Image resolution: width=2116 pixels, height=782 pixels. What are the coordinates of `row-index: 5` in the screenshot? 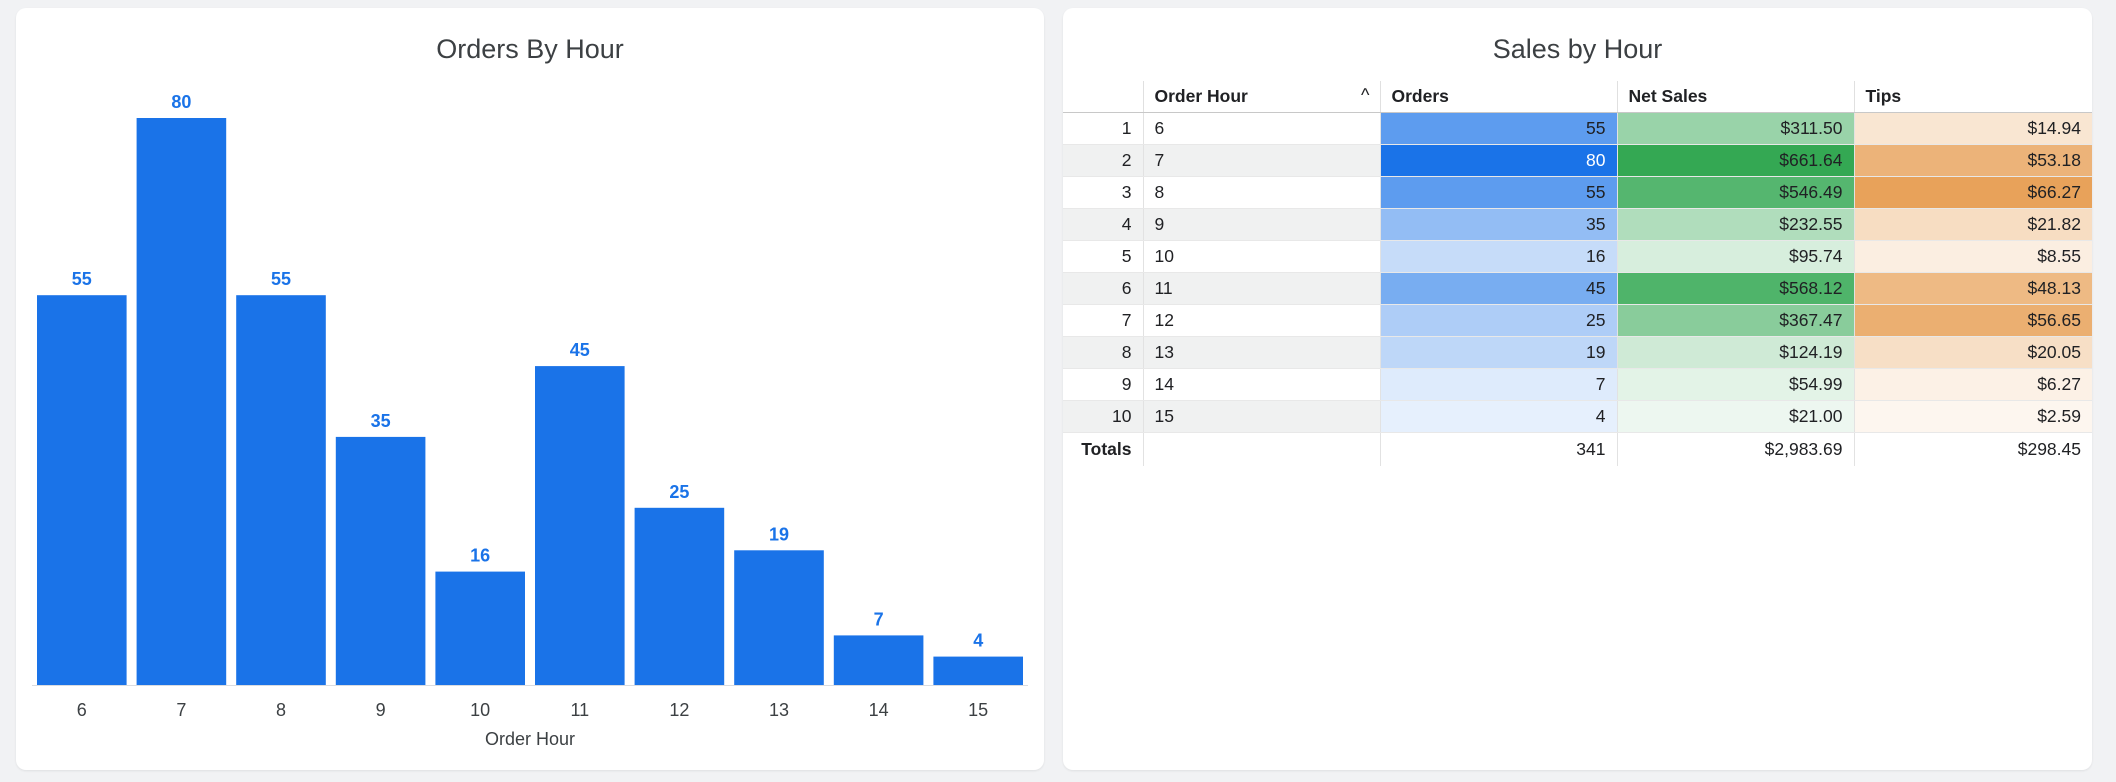 It's located at (1103, 256).